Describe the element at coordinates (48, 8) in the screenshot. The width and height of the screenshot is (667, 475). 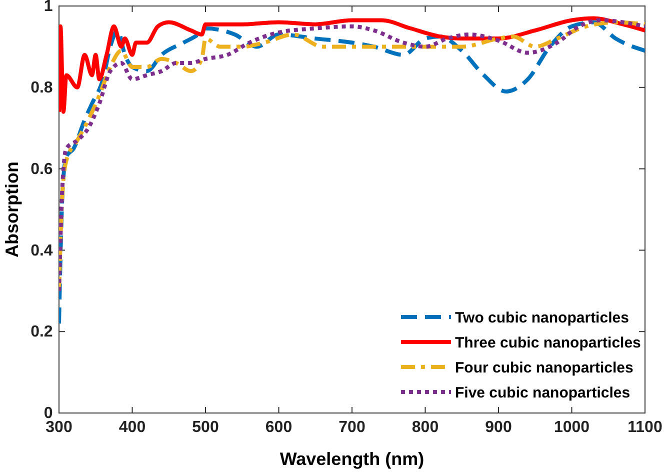
I see `y-tick-label: 1` at that location.